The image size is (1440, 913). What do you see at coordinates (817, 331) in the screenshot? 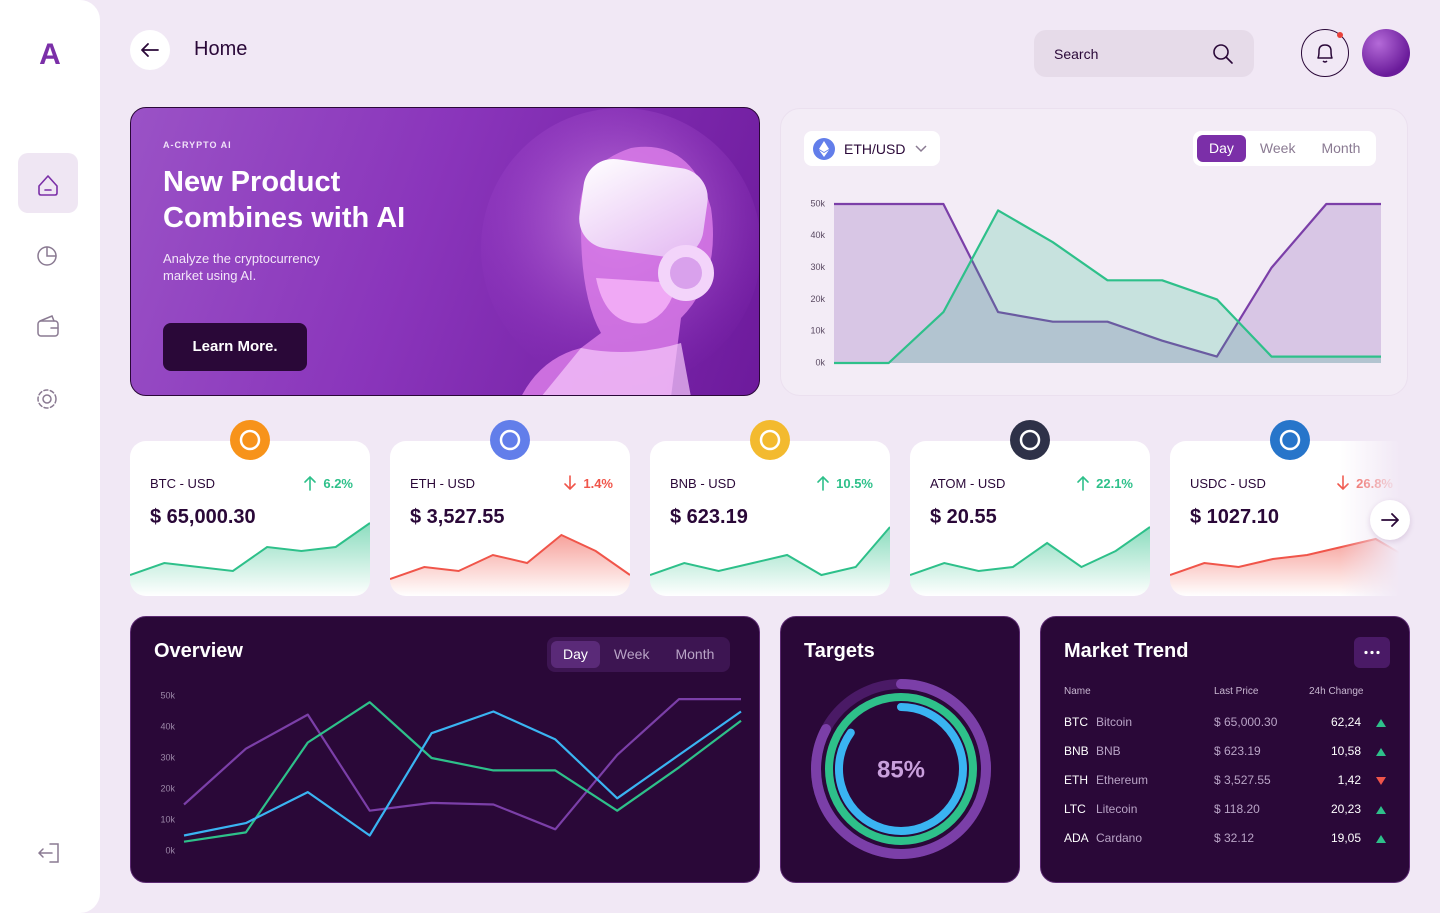
I see `y-tick-label: 10k` at bounding box center [817, 331].